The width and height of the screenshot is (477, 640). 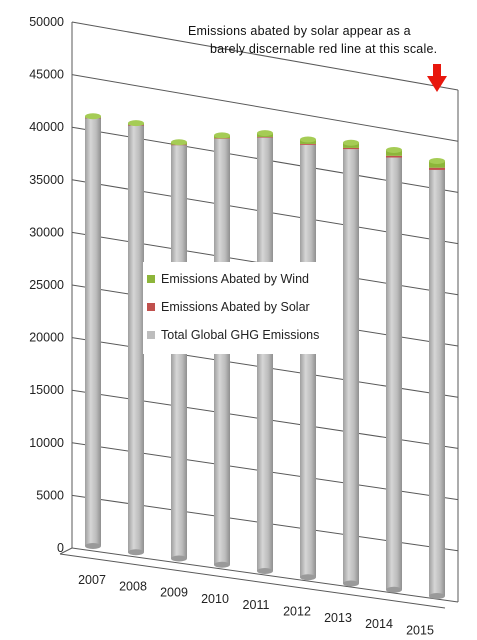 I want to click on y-tick-label: 30000, so click(x=46, y=232).